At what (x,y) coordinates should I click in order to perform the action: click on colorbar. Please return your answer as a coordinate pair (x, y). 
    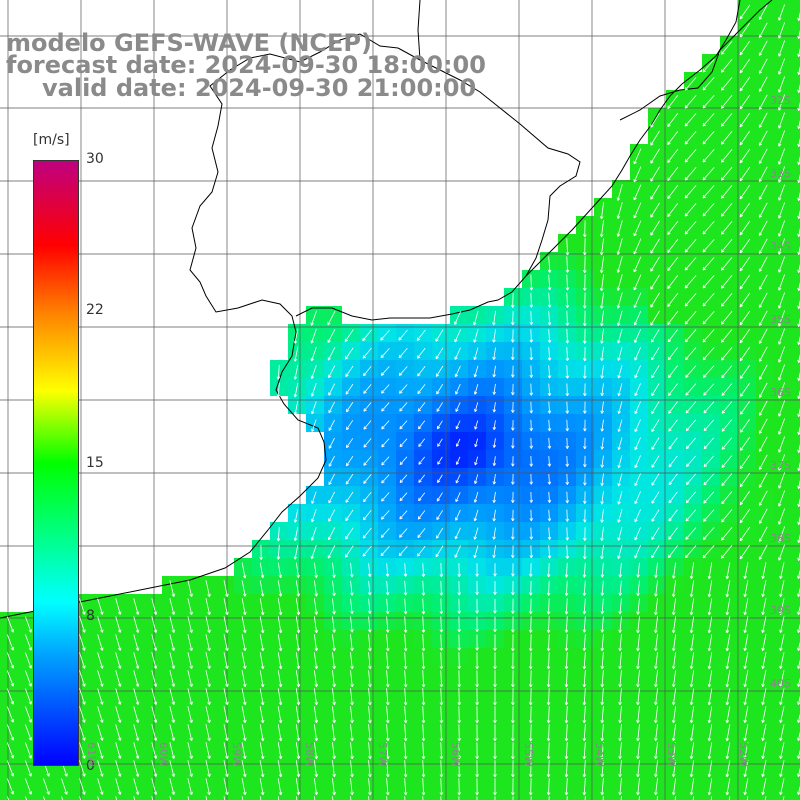
    Looking at the image, I should click on (56, 463).